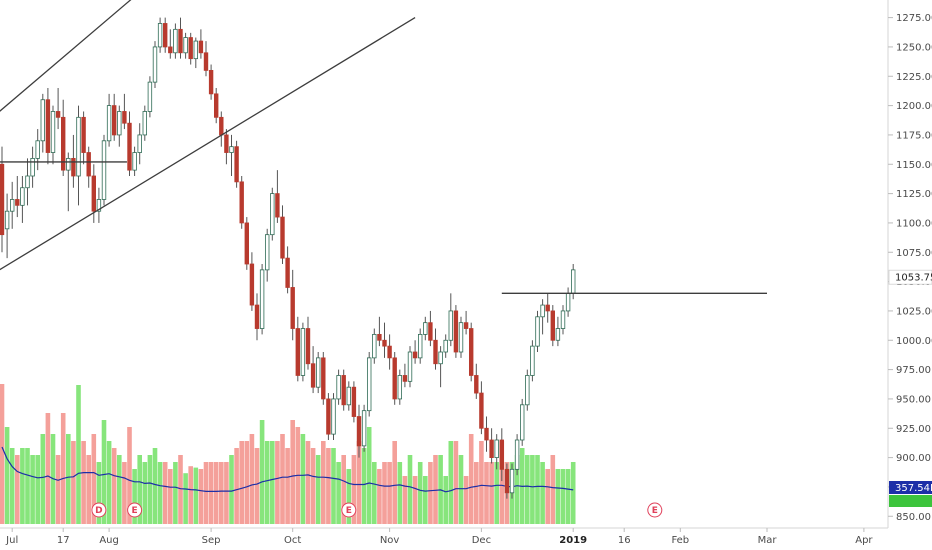  I want to click on price-tick-label: 1075.00, so click(914, 253).